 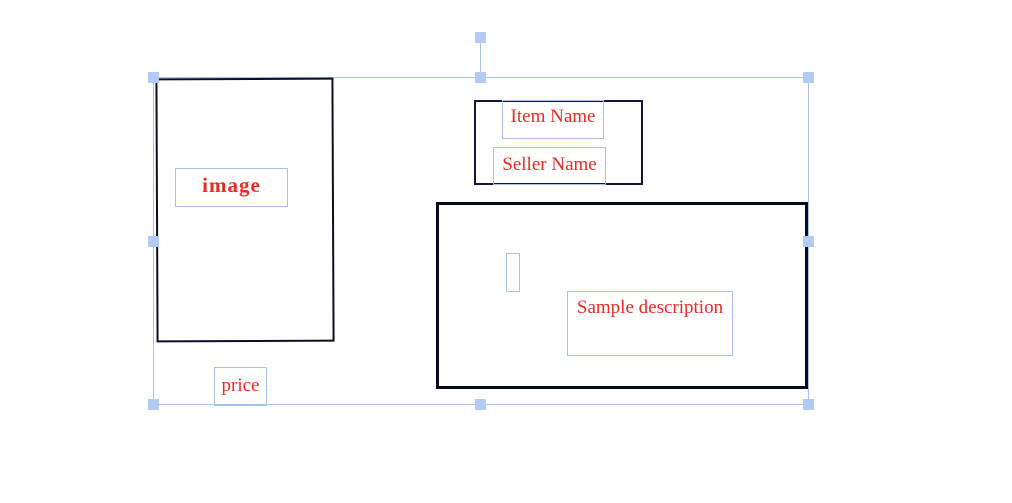 What do you see at coordinates (808, 241) in the screenshot?
I see `resize-handle-middle-right-icon` at bounding box center [808, 241].